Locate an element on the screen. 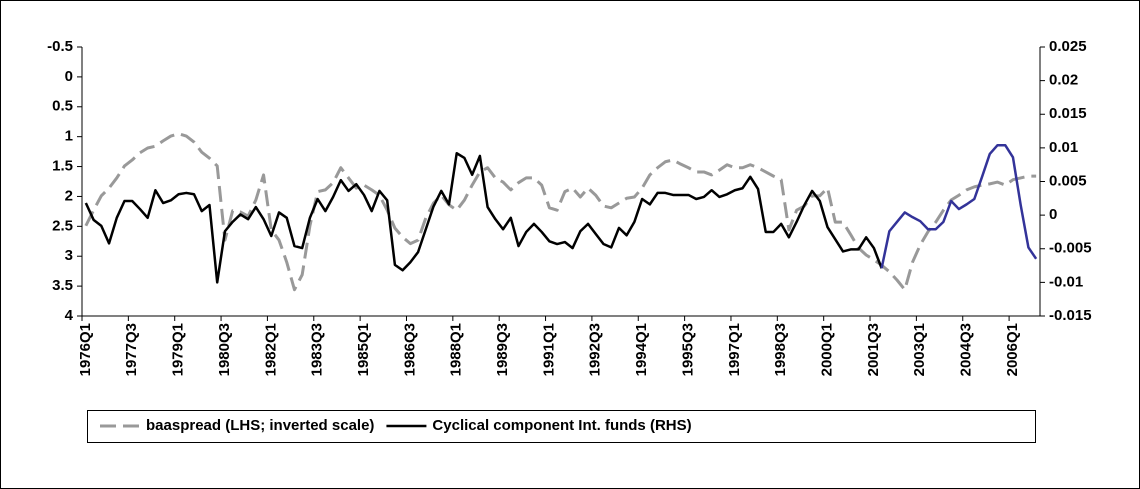 The height and width of the screenshot is (489, 1140). y-tick-label: 3.5 is located at coordinates (62, 285).